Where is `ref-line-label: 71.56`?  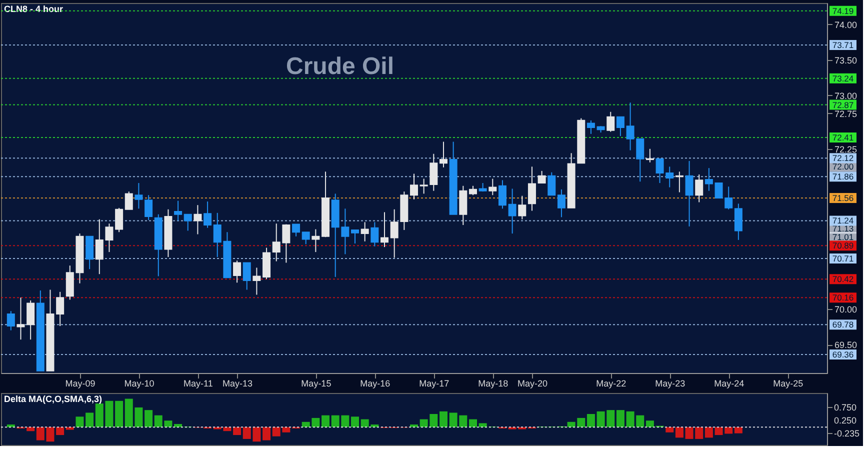 ref-line-label: 71.56 is located at coordinates (843, 197).